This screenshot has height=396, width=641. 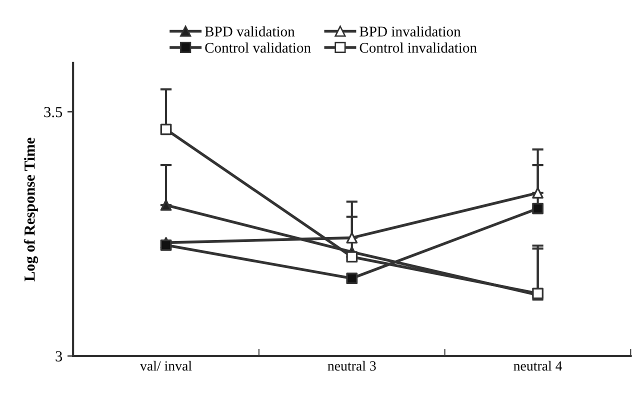 I want to click on x-tick-label: val/ inval, so click(x=166, y=365).